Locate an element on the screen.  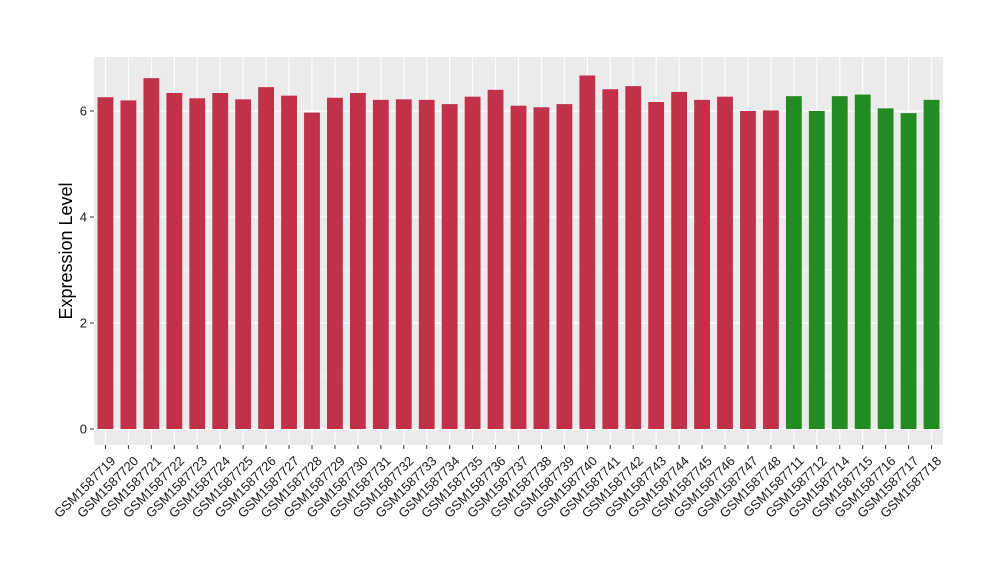
y-axis-title: Expression Level is located at coordinates (66, 250).